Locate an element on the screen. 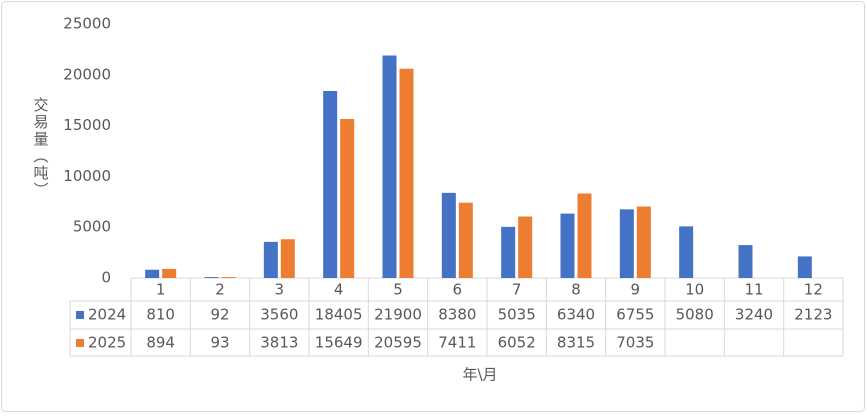 This screenshot has width=867, height=418. y-tick-label: 20000 is located at coordinates (87, 74).